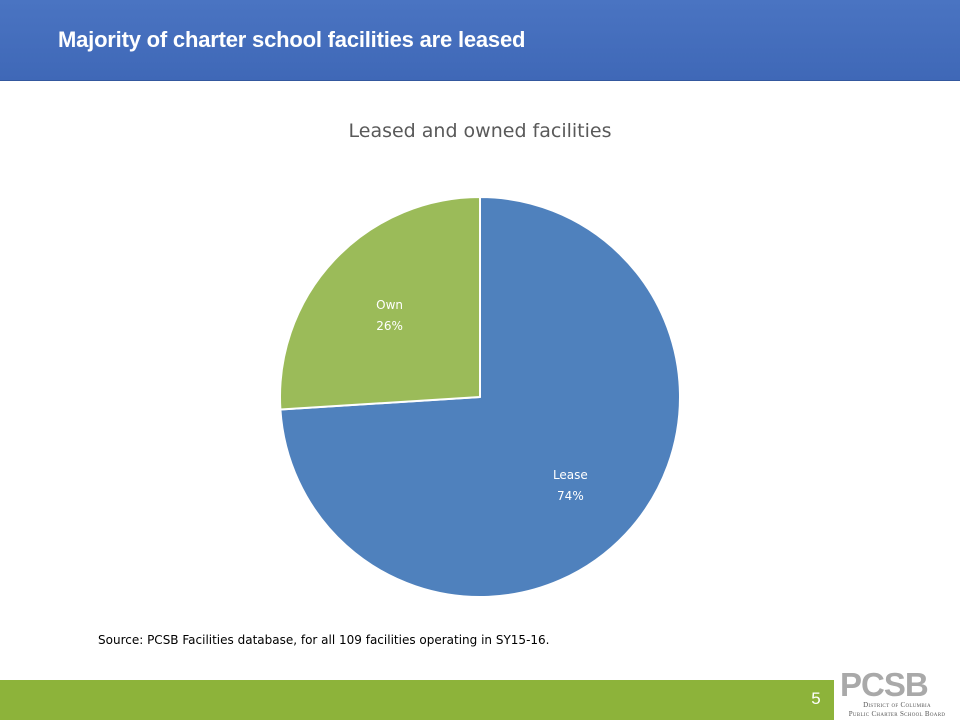  Describe the element at coordinates (570, 485) in the screenshot. I see `pie-label-lease: Lease 74%` at that location.